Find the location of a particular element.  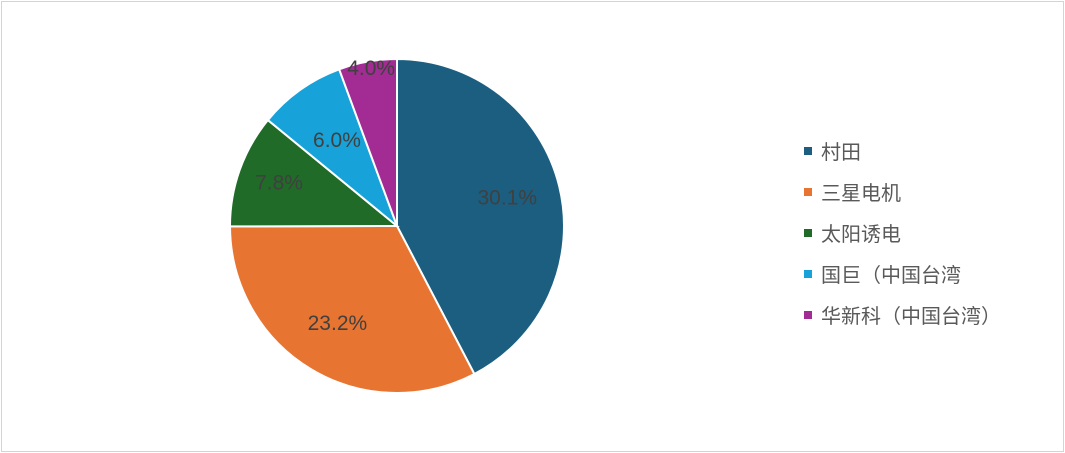

chart-legend: 村田三星电机太阳诱电国巨（中国台湾华新科（中国台湾） is located at coordinates (929, 232).